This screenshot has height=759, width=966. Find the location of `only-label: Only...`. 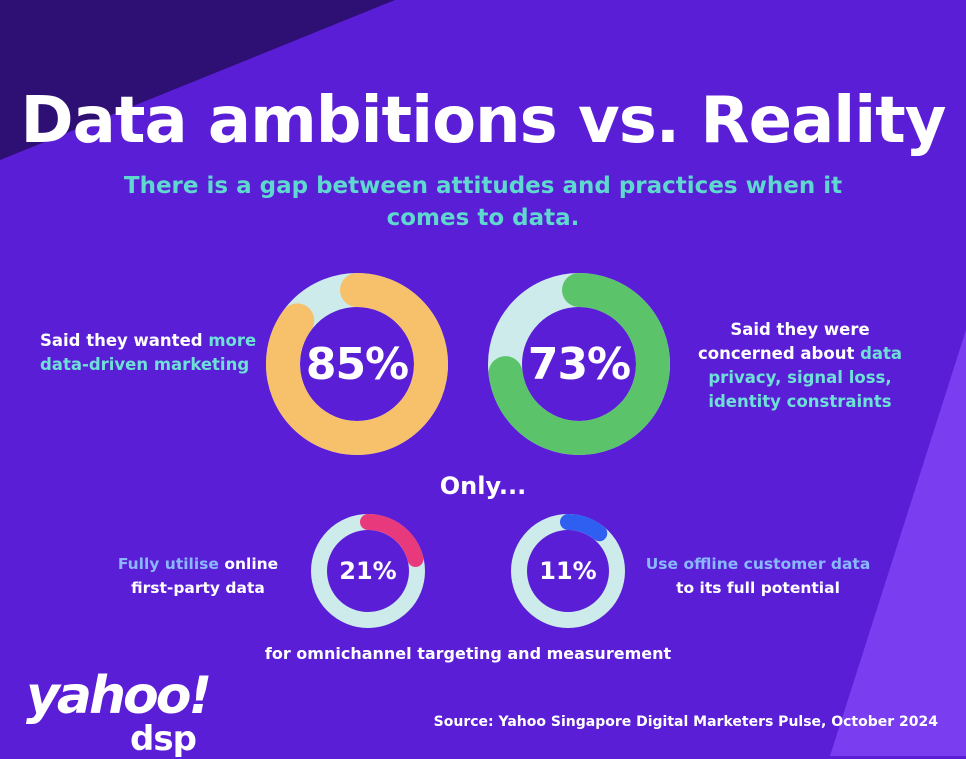

only-label: Only... is located at coordinates (483, 486).